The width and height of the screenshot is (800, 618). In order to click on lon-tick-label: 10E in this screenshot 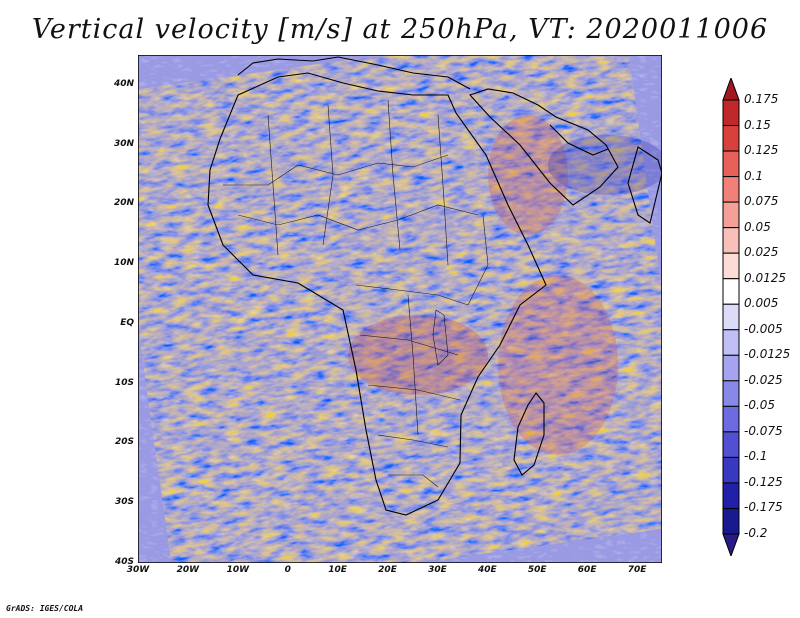, I will do `click(337, 570)`.